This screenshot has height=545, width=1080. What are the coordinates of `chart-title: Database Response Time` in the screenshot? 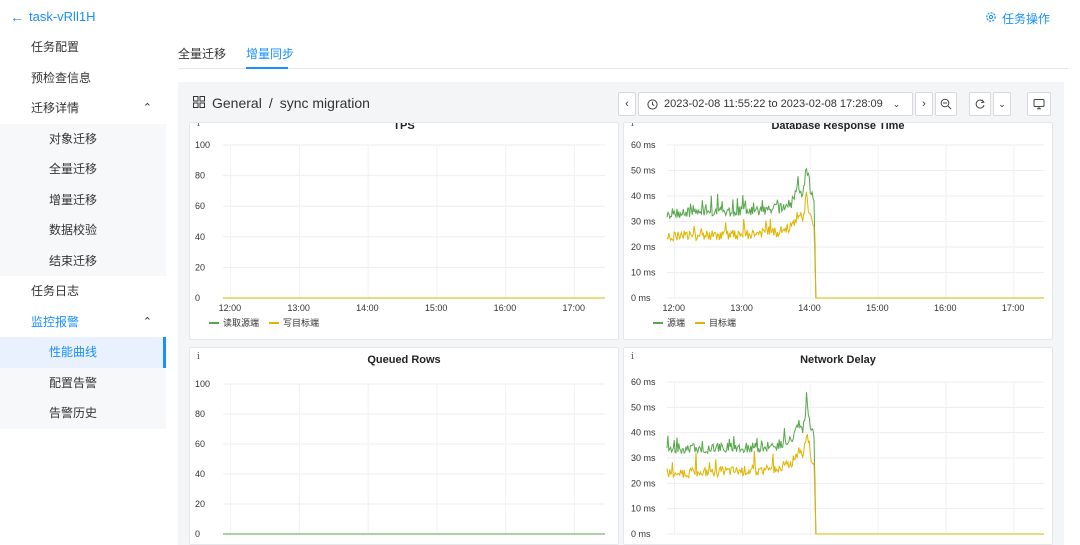 It's located at (838, 127).